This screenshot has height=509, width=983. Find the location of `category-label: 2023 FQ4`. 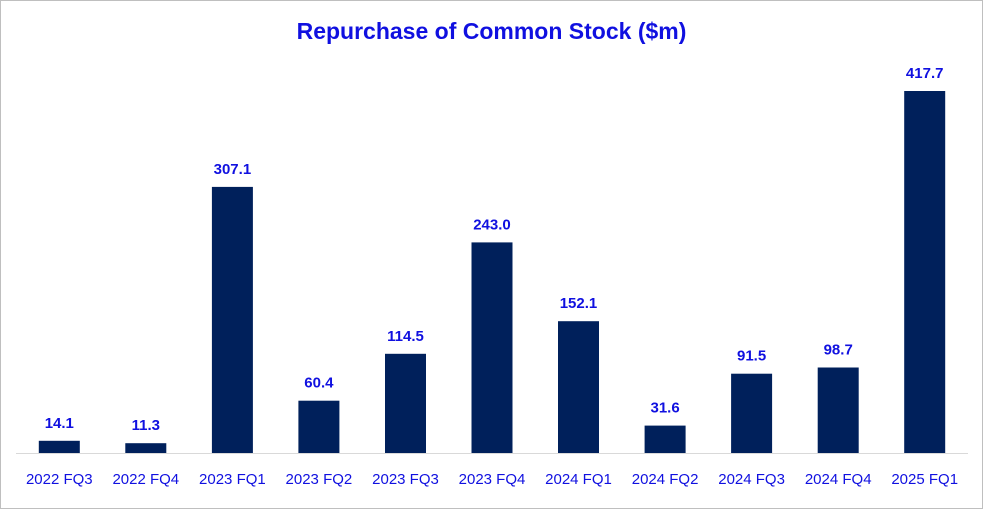

category-label: 2023 FQ4 is located at coordinates (492, 479).